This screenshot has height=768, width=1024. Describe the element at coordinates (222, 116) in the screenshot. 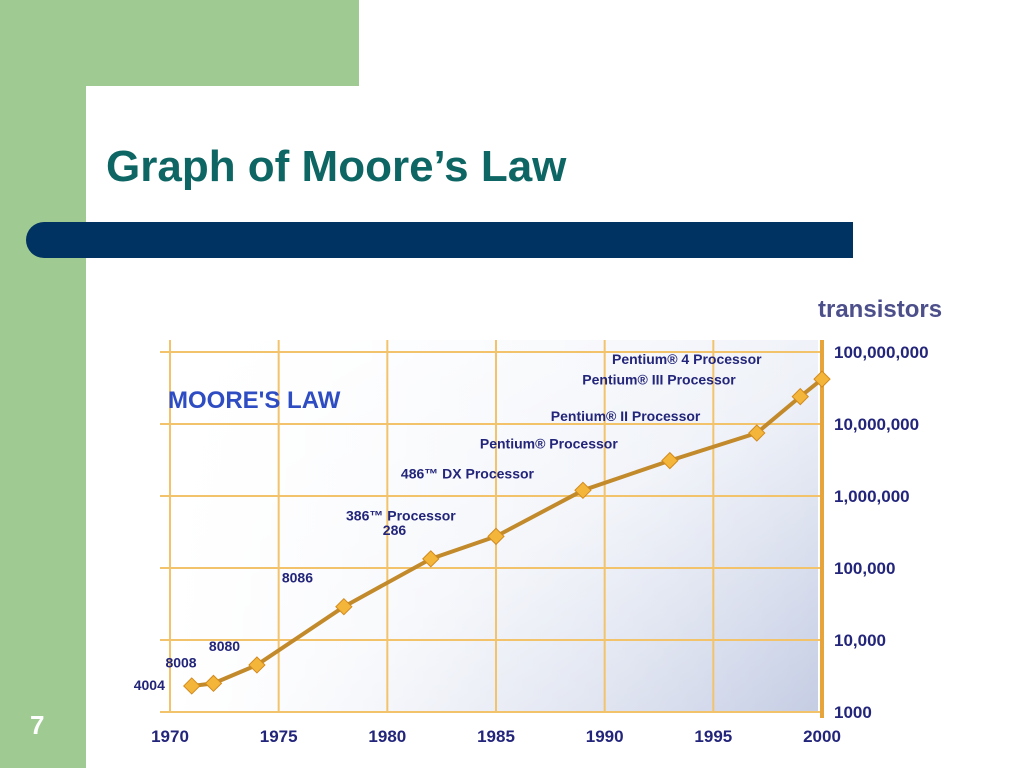

I see `slide-content-corner` at that location.